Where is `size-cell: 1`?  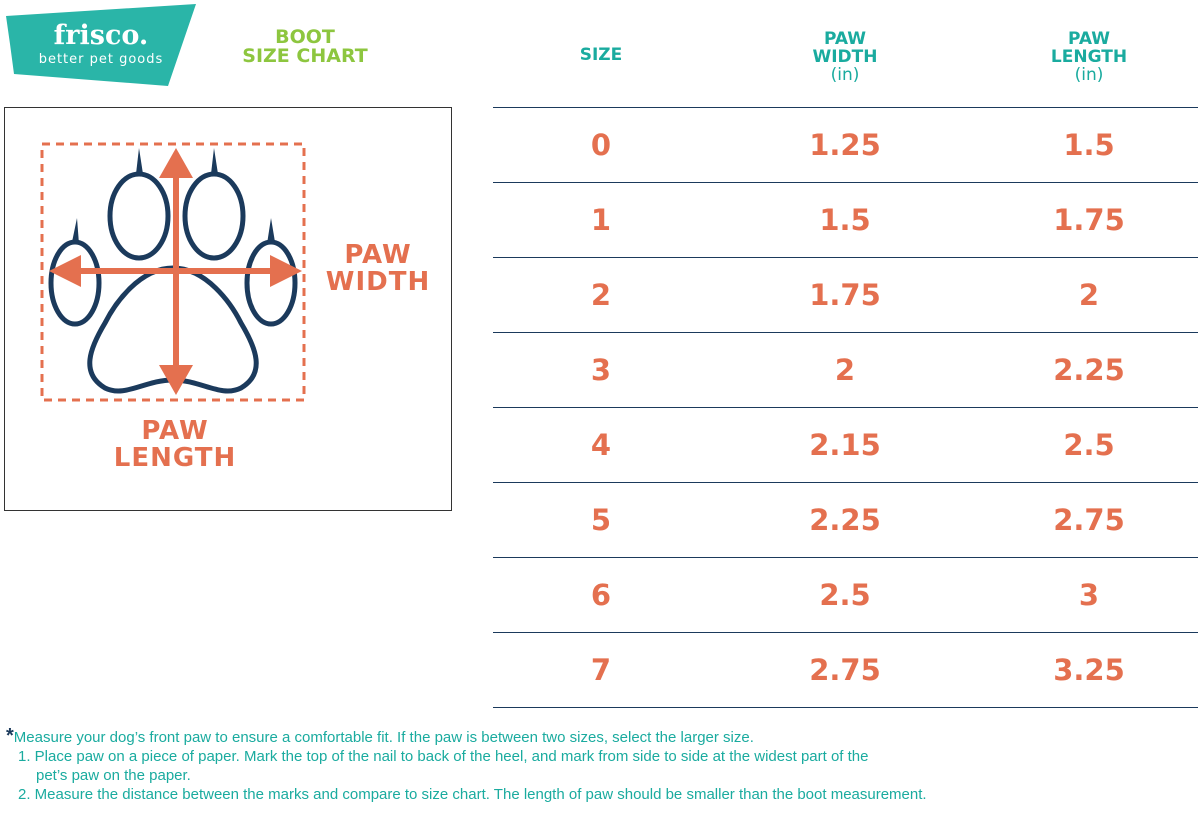 size-cell: 1 is located at coordinates (601, 220).